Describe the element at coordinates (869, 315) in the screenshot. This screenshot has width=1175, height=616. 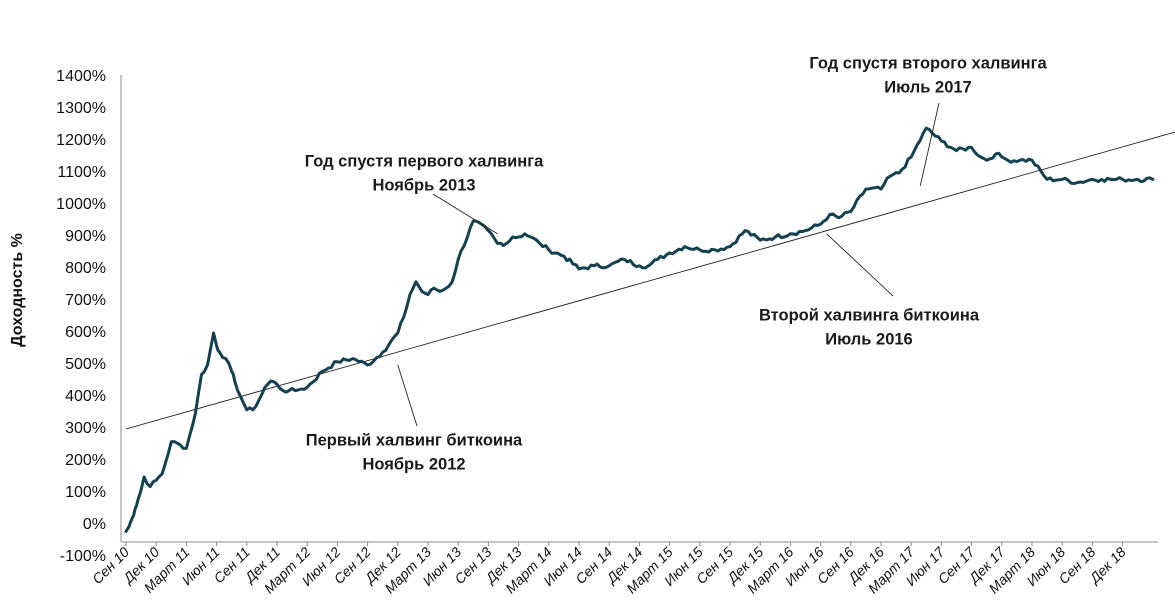
I see `annotation-label: Второй халвинга биткоина` at that location.